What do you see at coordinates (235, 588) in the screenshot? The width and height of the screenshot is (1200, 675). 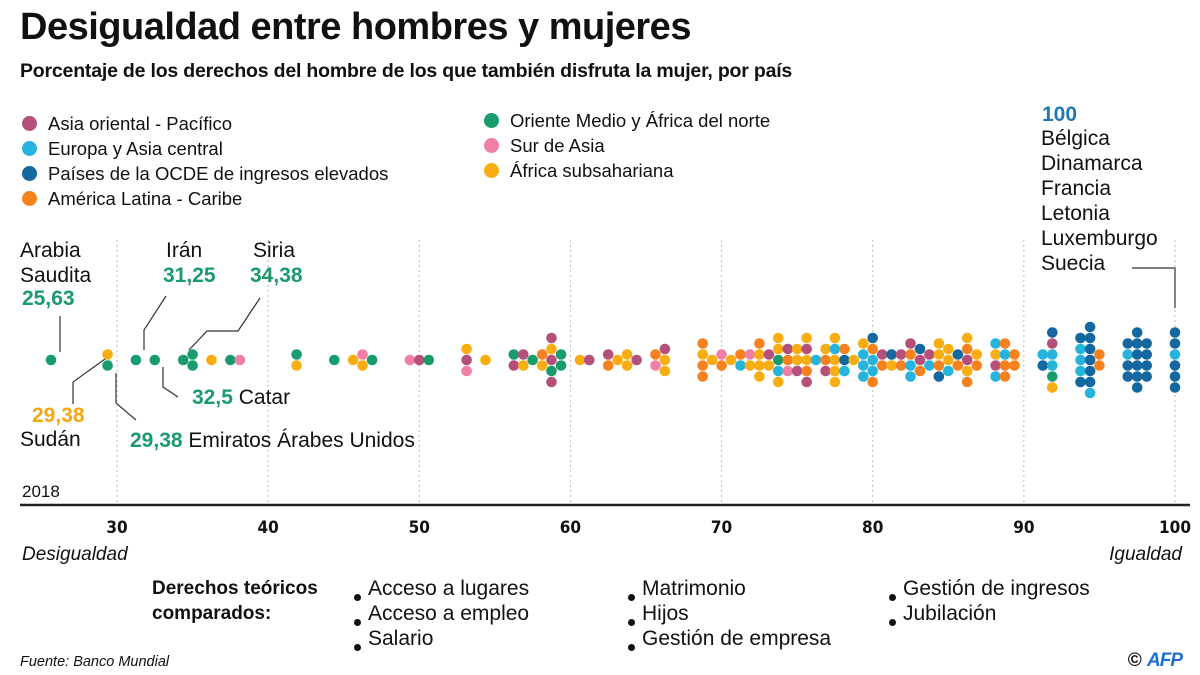 I see `rights-heading-line: Derechos teóricos` at bounding box center [235, 588].